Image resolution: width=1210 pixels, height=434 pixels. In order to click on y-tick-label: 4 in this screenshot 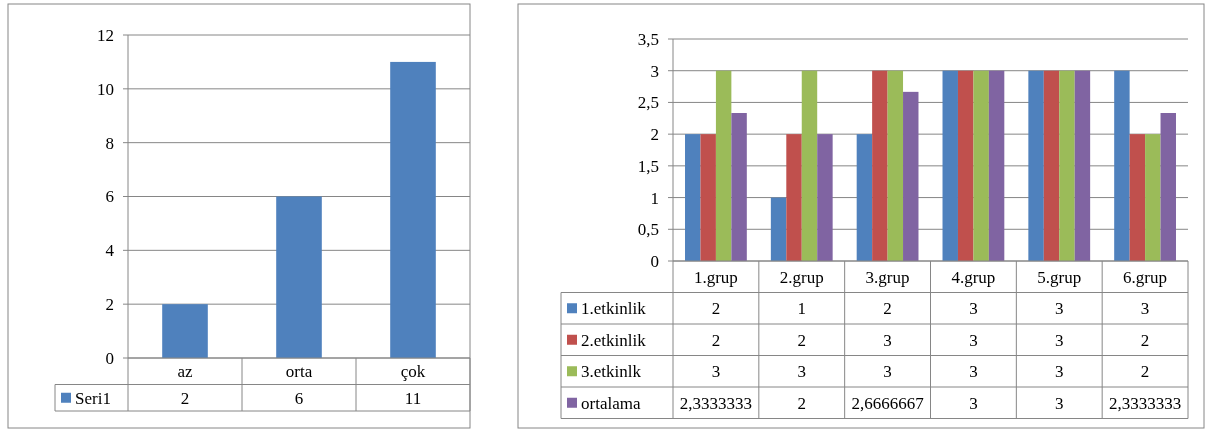, I will do `click(110, 251)`.